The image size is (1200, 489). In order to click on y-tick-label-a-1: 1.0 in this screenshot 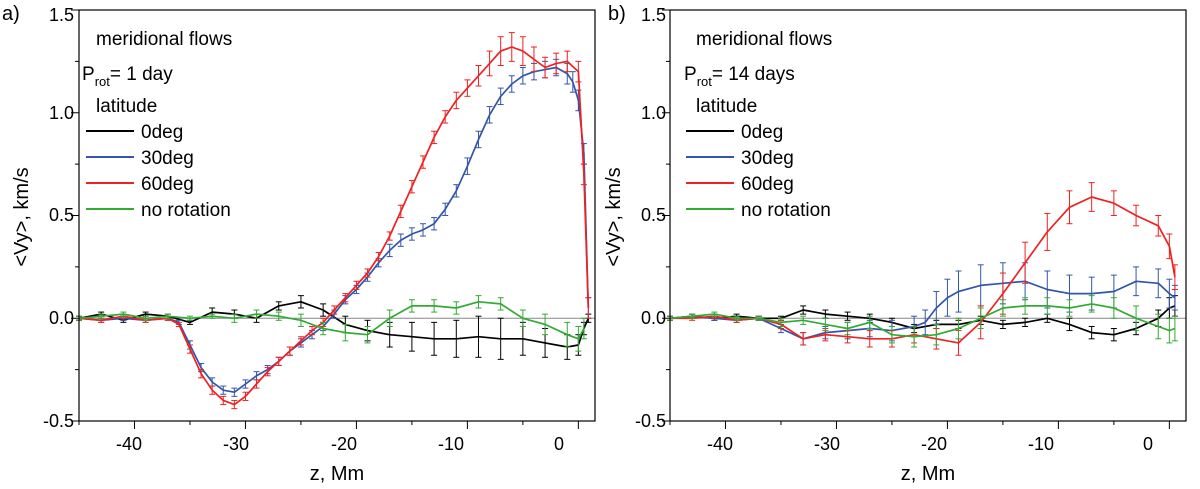, I will do `click(61, 113)`.